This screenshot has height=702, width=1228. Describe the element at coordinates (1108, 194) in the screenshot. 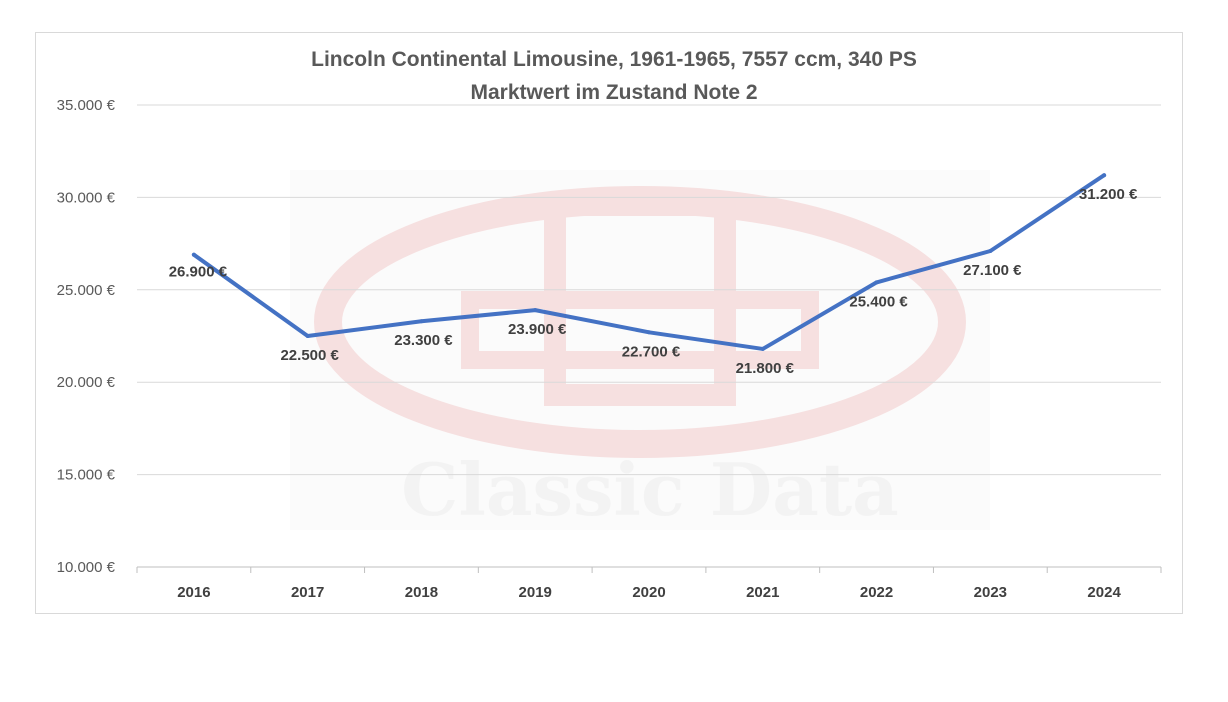

I see `data-label: 31.200 €` at that location.